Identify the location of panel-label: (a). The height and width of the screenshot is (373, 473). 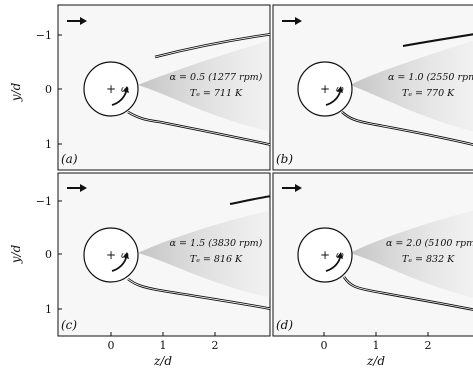
(69, 159).